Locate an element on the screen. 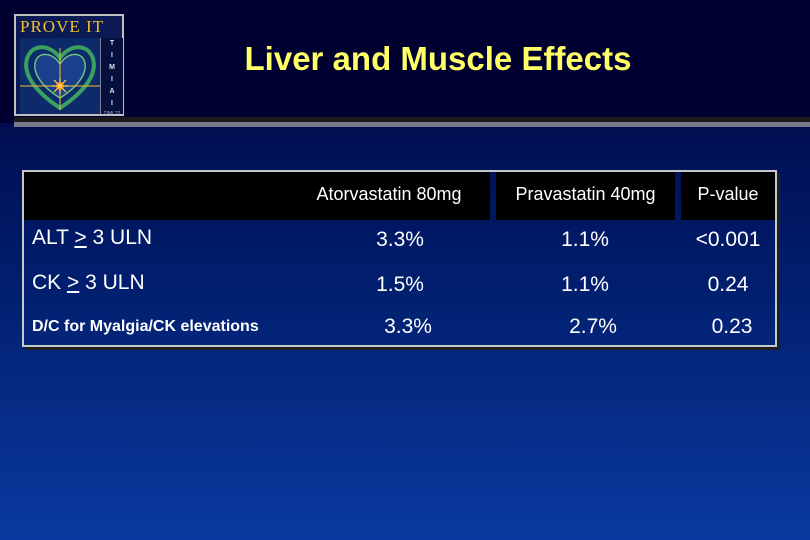 The image size is (810, 540). column-header-pvalue: P-value is located at coordinates (728, 194).